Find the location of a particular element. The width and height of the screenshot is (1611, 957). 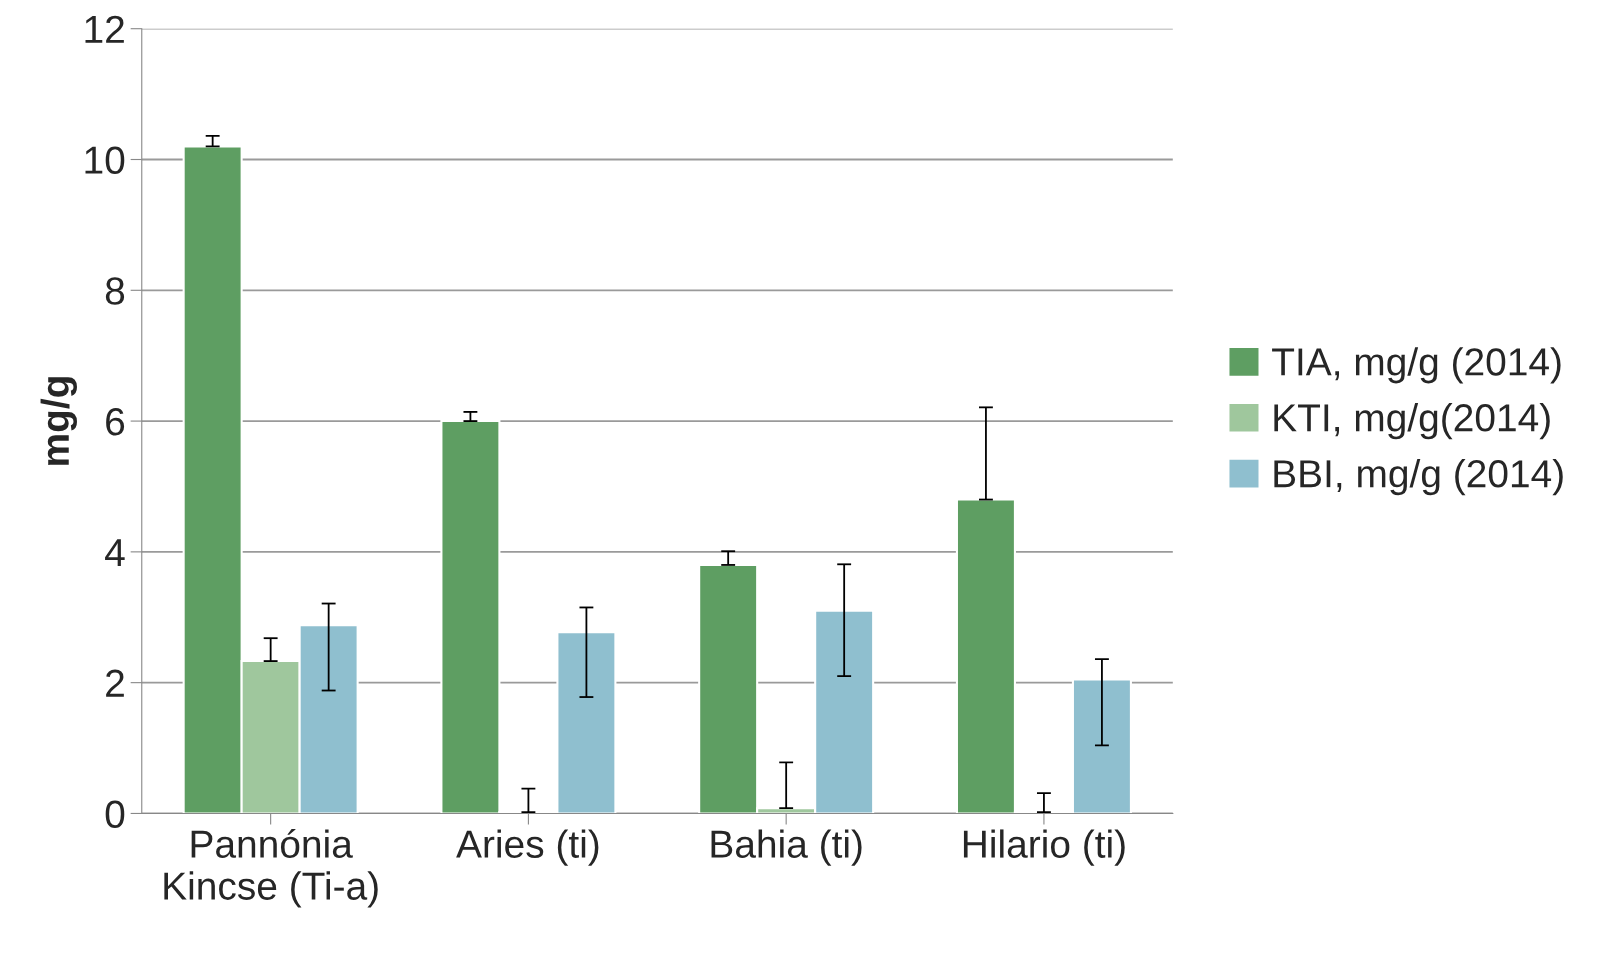

x-tick-label: Aries (ti) is located at coordinates (527, 847).